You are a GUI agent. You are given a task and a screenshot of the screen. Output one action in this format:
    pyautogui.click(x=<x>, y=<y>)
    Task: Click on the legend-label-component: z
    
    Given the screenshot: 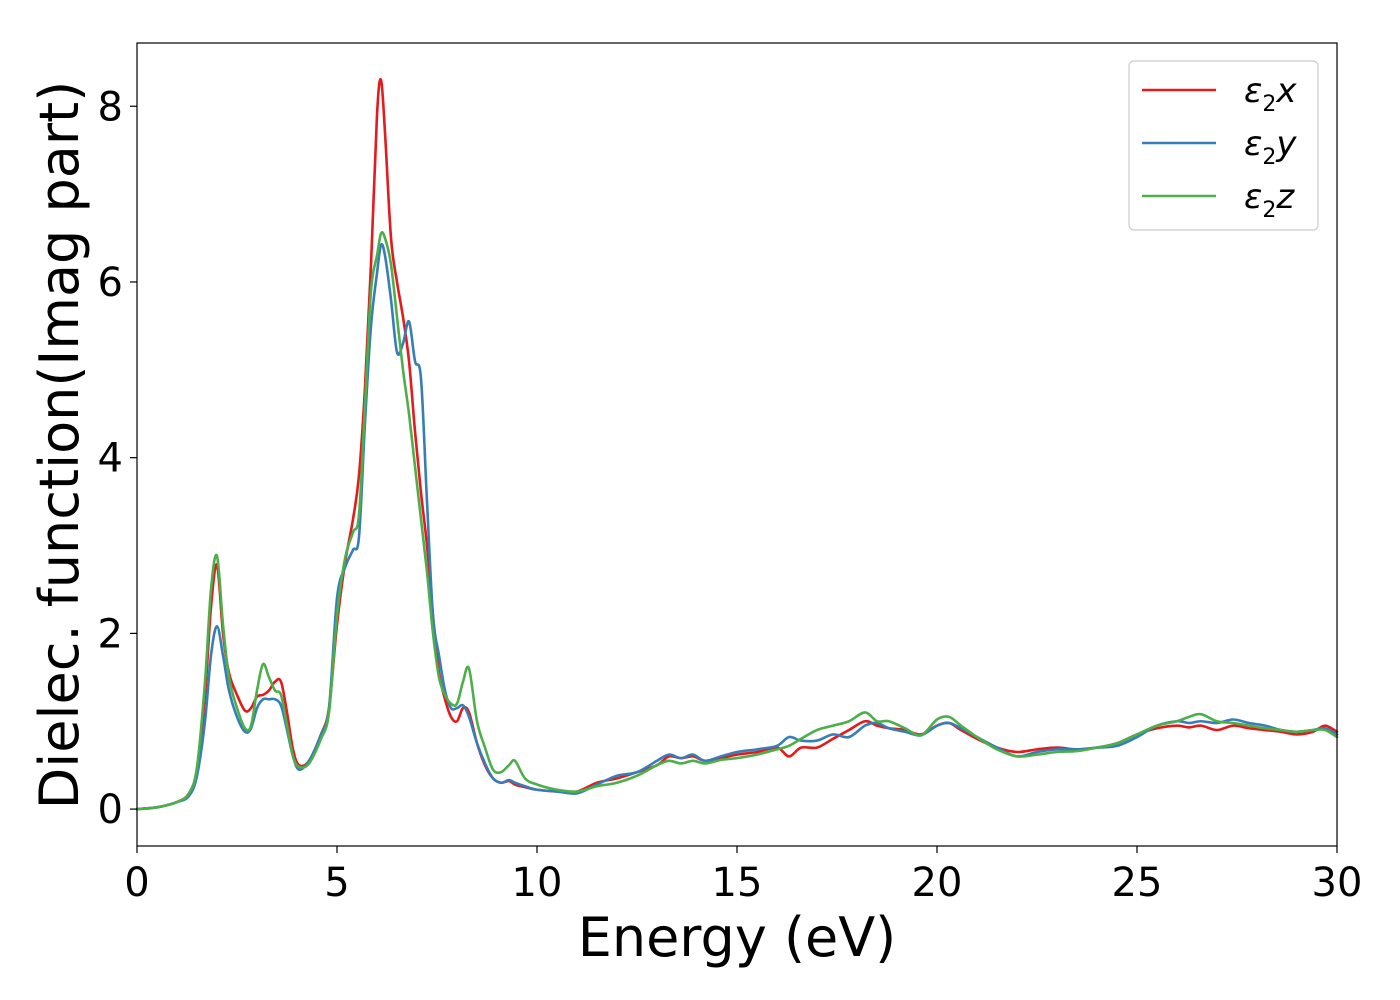 What is the action you would take?
    pyautogui.click(x=1285, y=197)
    